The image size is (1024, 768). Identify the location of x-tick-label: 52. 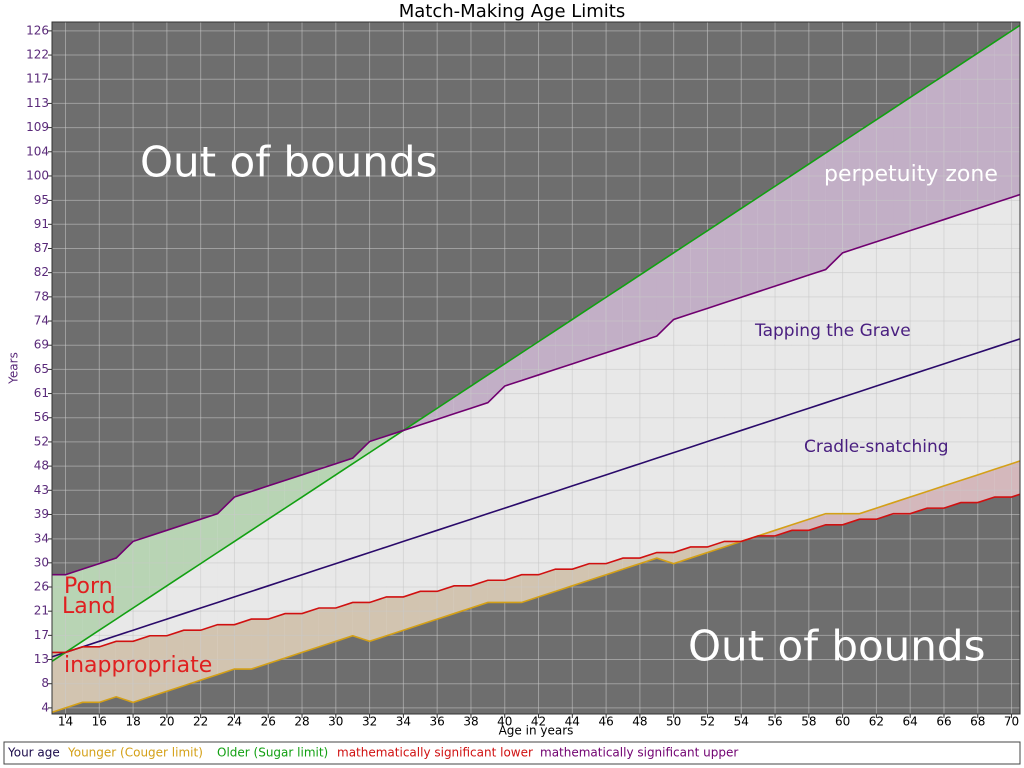
(707, 722).